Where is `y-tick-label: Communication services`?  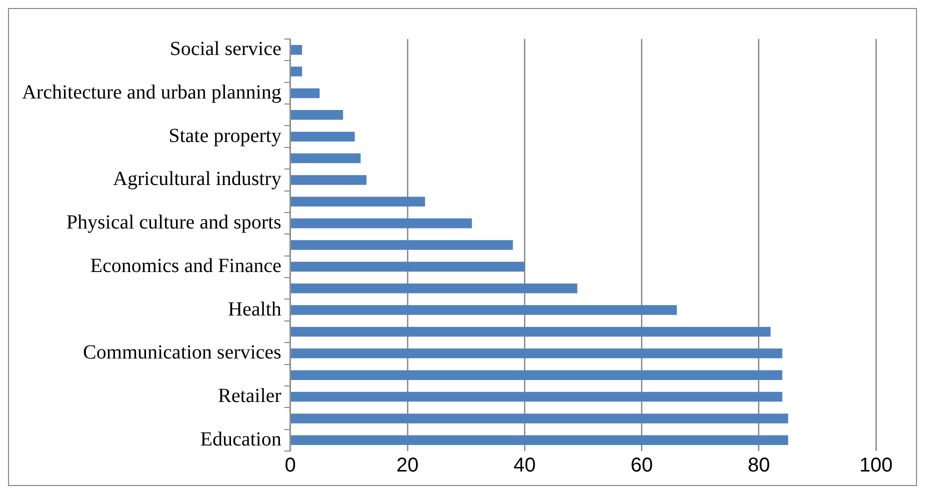 y-tick-label: Communication services is located at coordinates (182, 353).